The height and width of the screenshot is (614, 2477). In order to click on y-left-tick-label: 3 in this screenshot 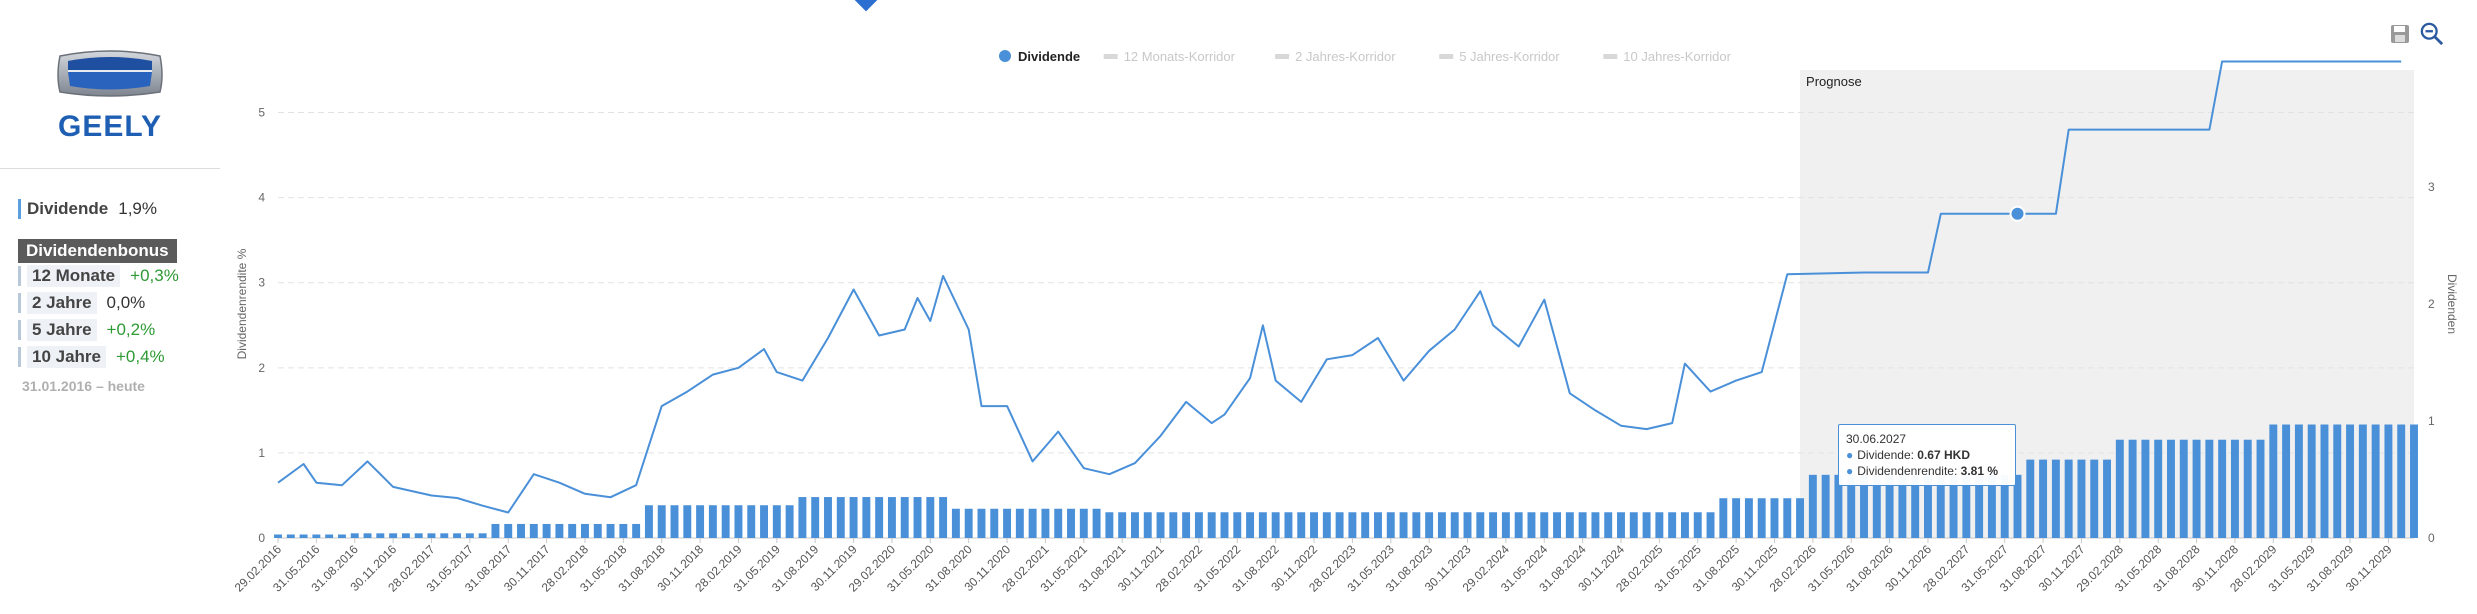, I will do `click(261, 283)`.